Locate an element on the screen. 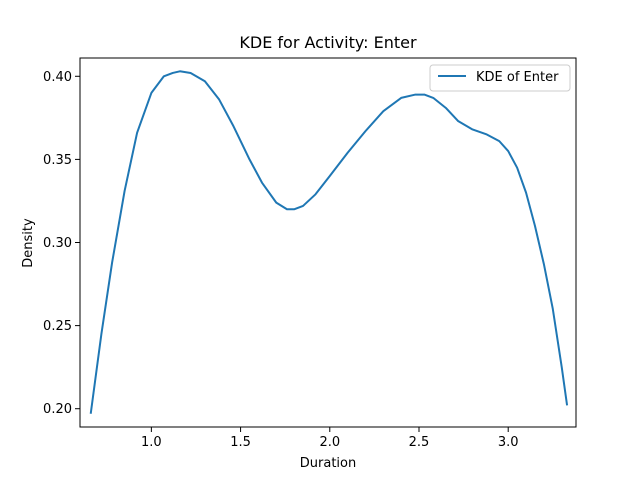  x-axis-label: Duration is located at coordinates (328, 463).